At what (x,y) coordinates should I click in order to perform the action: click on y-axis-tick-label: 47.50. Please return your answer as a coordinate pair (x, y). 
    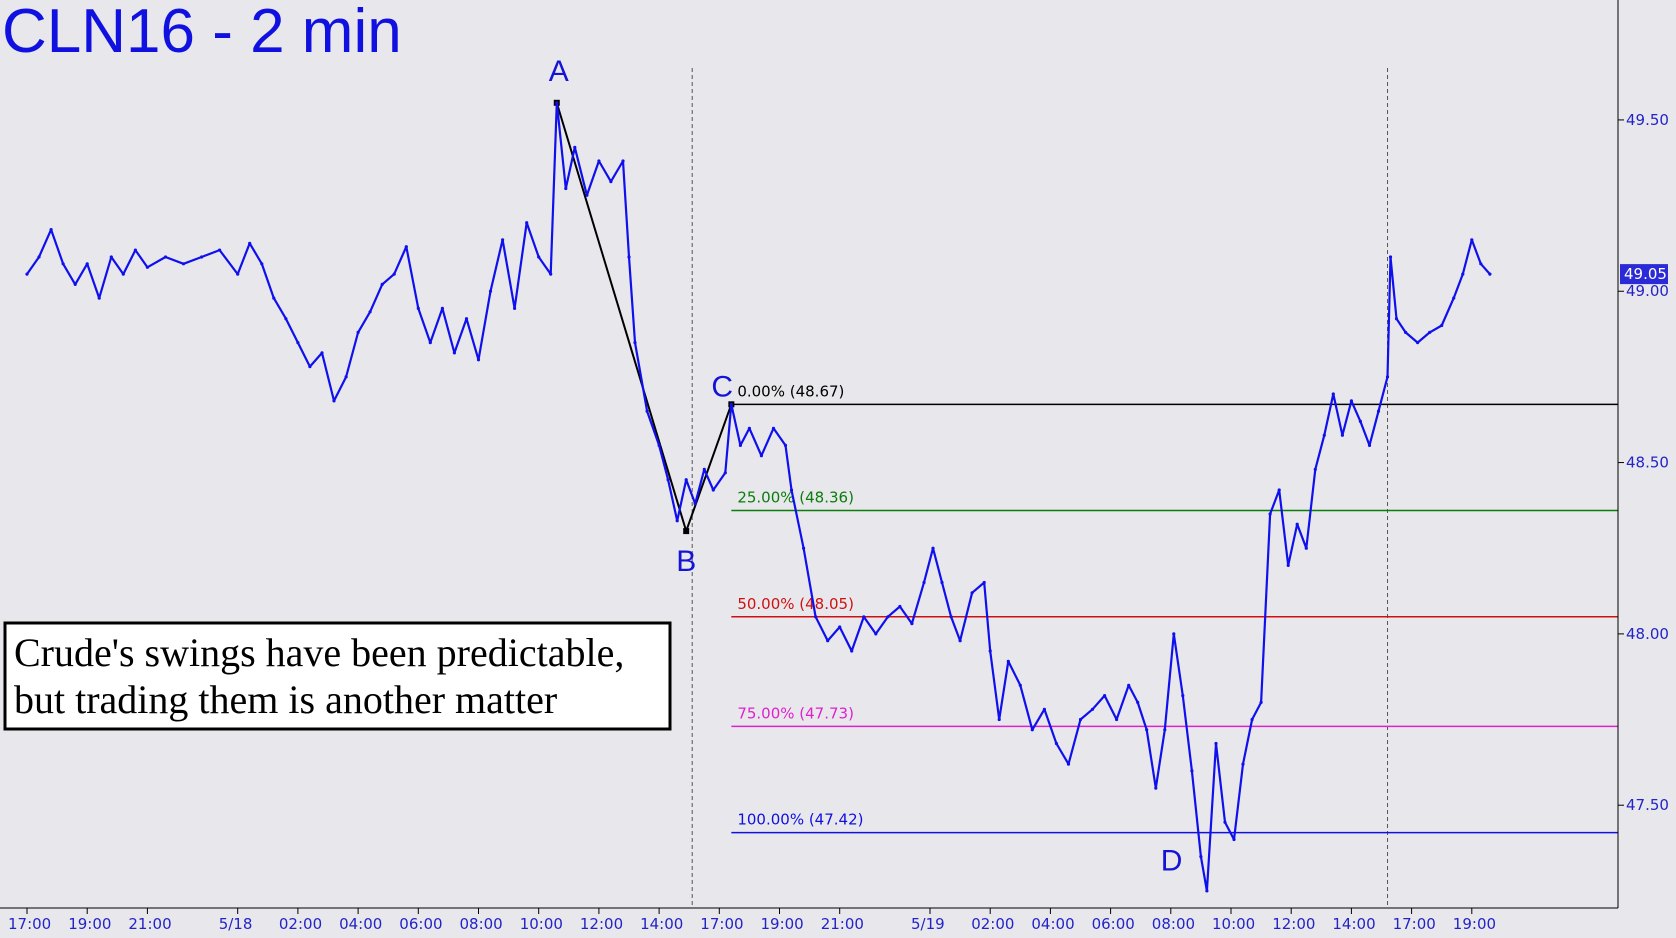
    Looking at the image, I should click on (1647, 805).